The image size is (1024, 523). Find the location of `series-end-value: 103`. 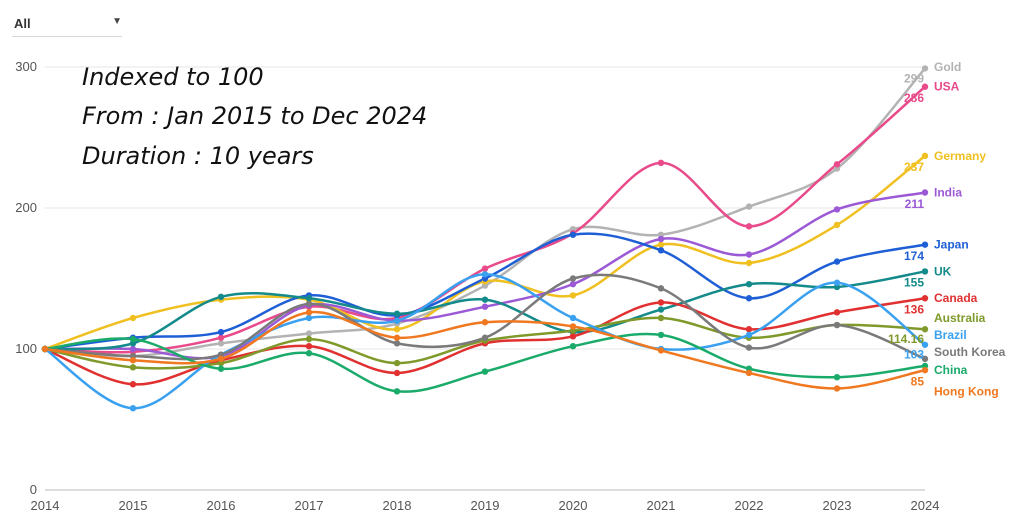

series-end-value: 103 is located at coordinates (914, 355).